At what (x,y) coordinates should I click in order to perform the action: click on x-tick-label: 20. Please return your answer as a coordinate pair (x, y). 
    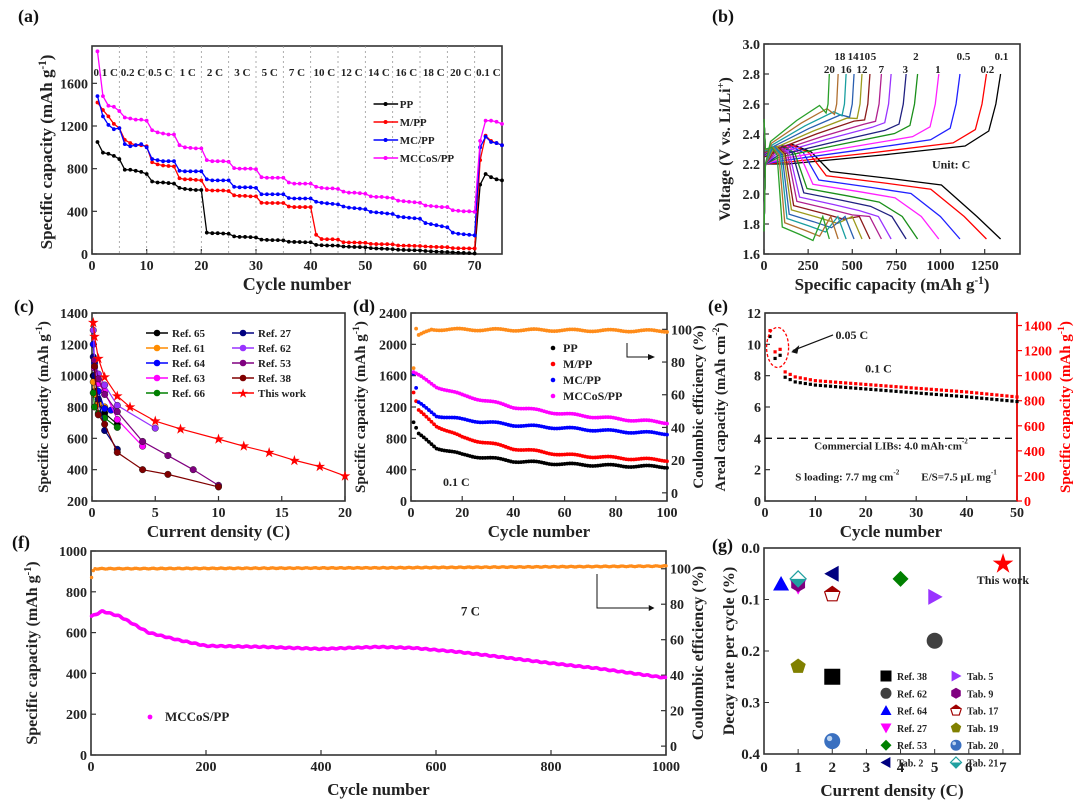
    Looking at the image, I should click on (462, 513).